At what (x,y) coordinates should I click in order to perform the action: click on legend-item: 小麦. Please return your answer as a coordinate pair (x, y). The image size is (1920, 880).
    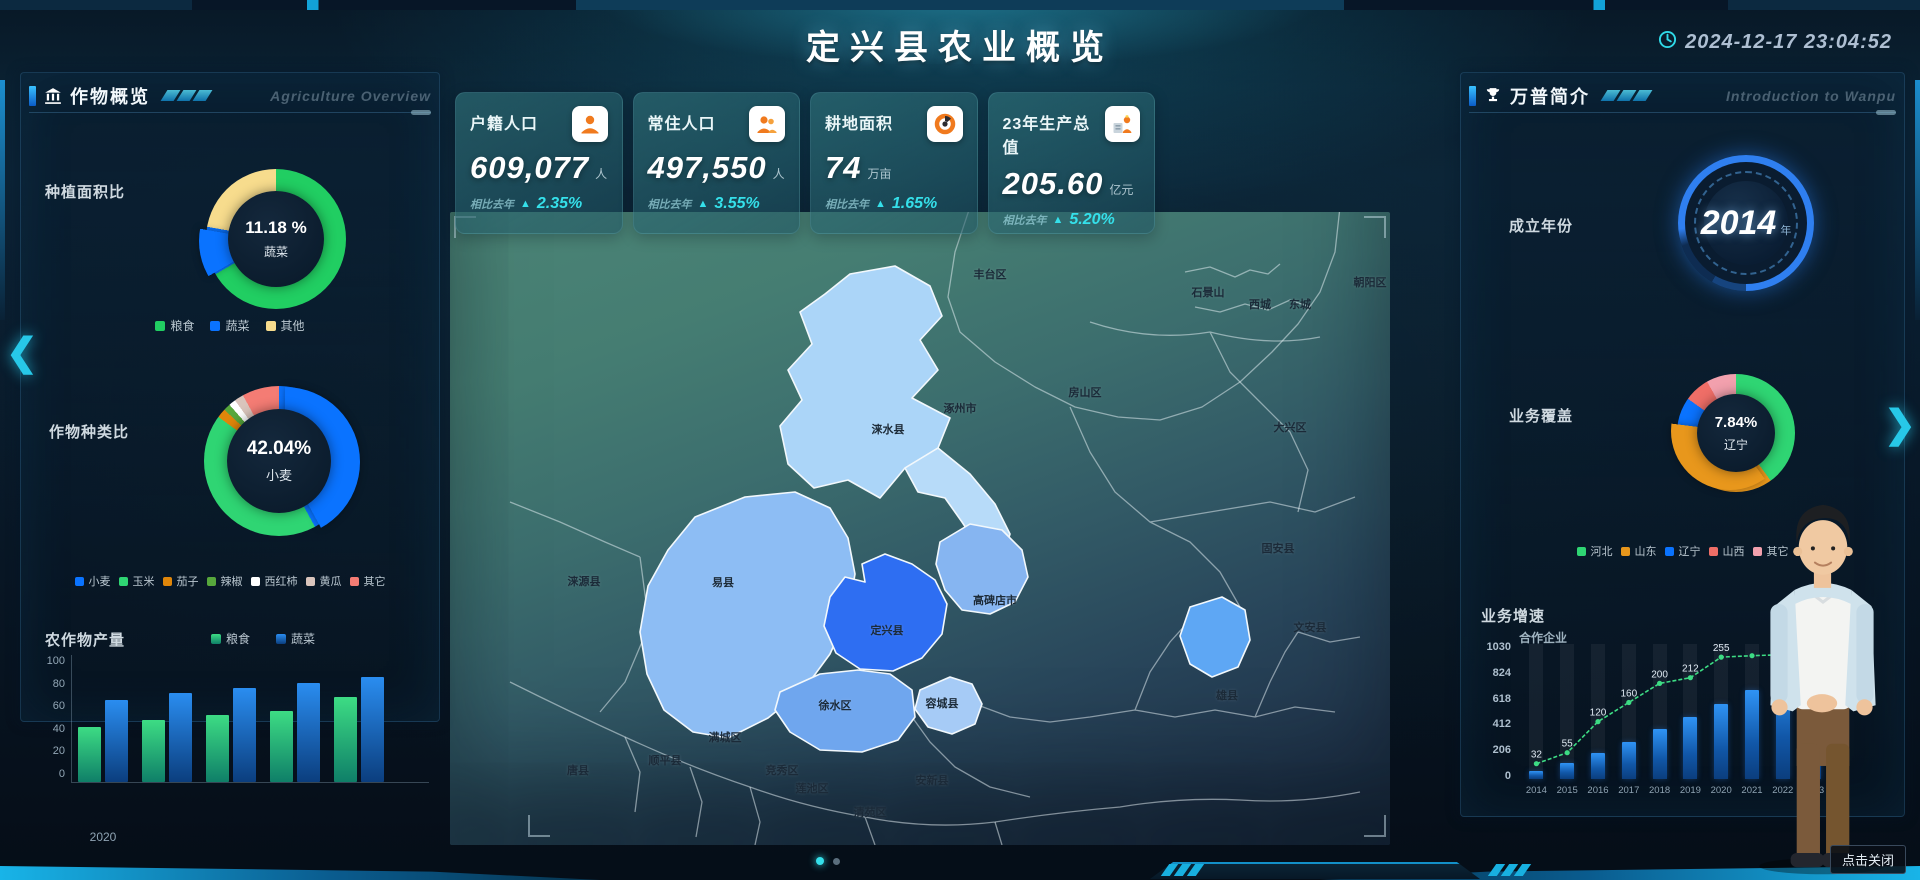
    Looking at the image, I should click on (92, 581).